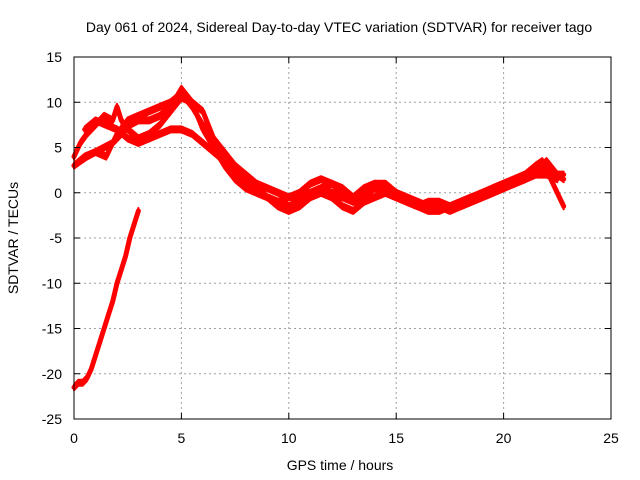 The width and height of the screenshot is (640, 480). What do you see at coordinates (52, 283) in the screenshot?
I see `y-tick-label: -10` at bounding box center [52, 283].